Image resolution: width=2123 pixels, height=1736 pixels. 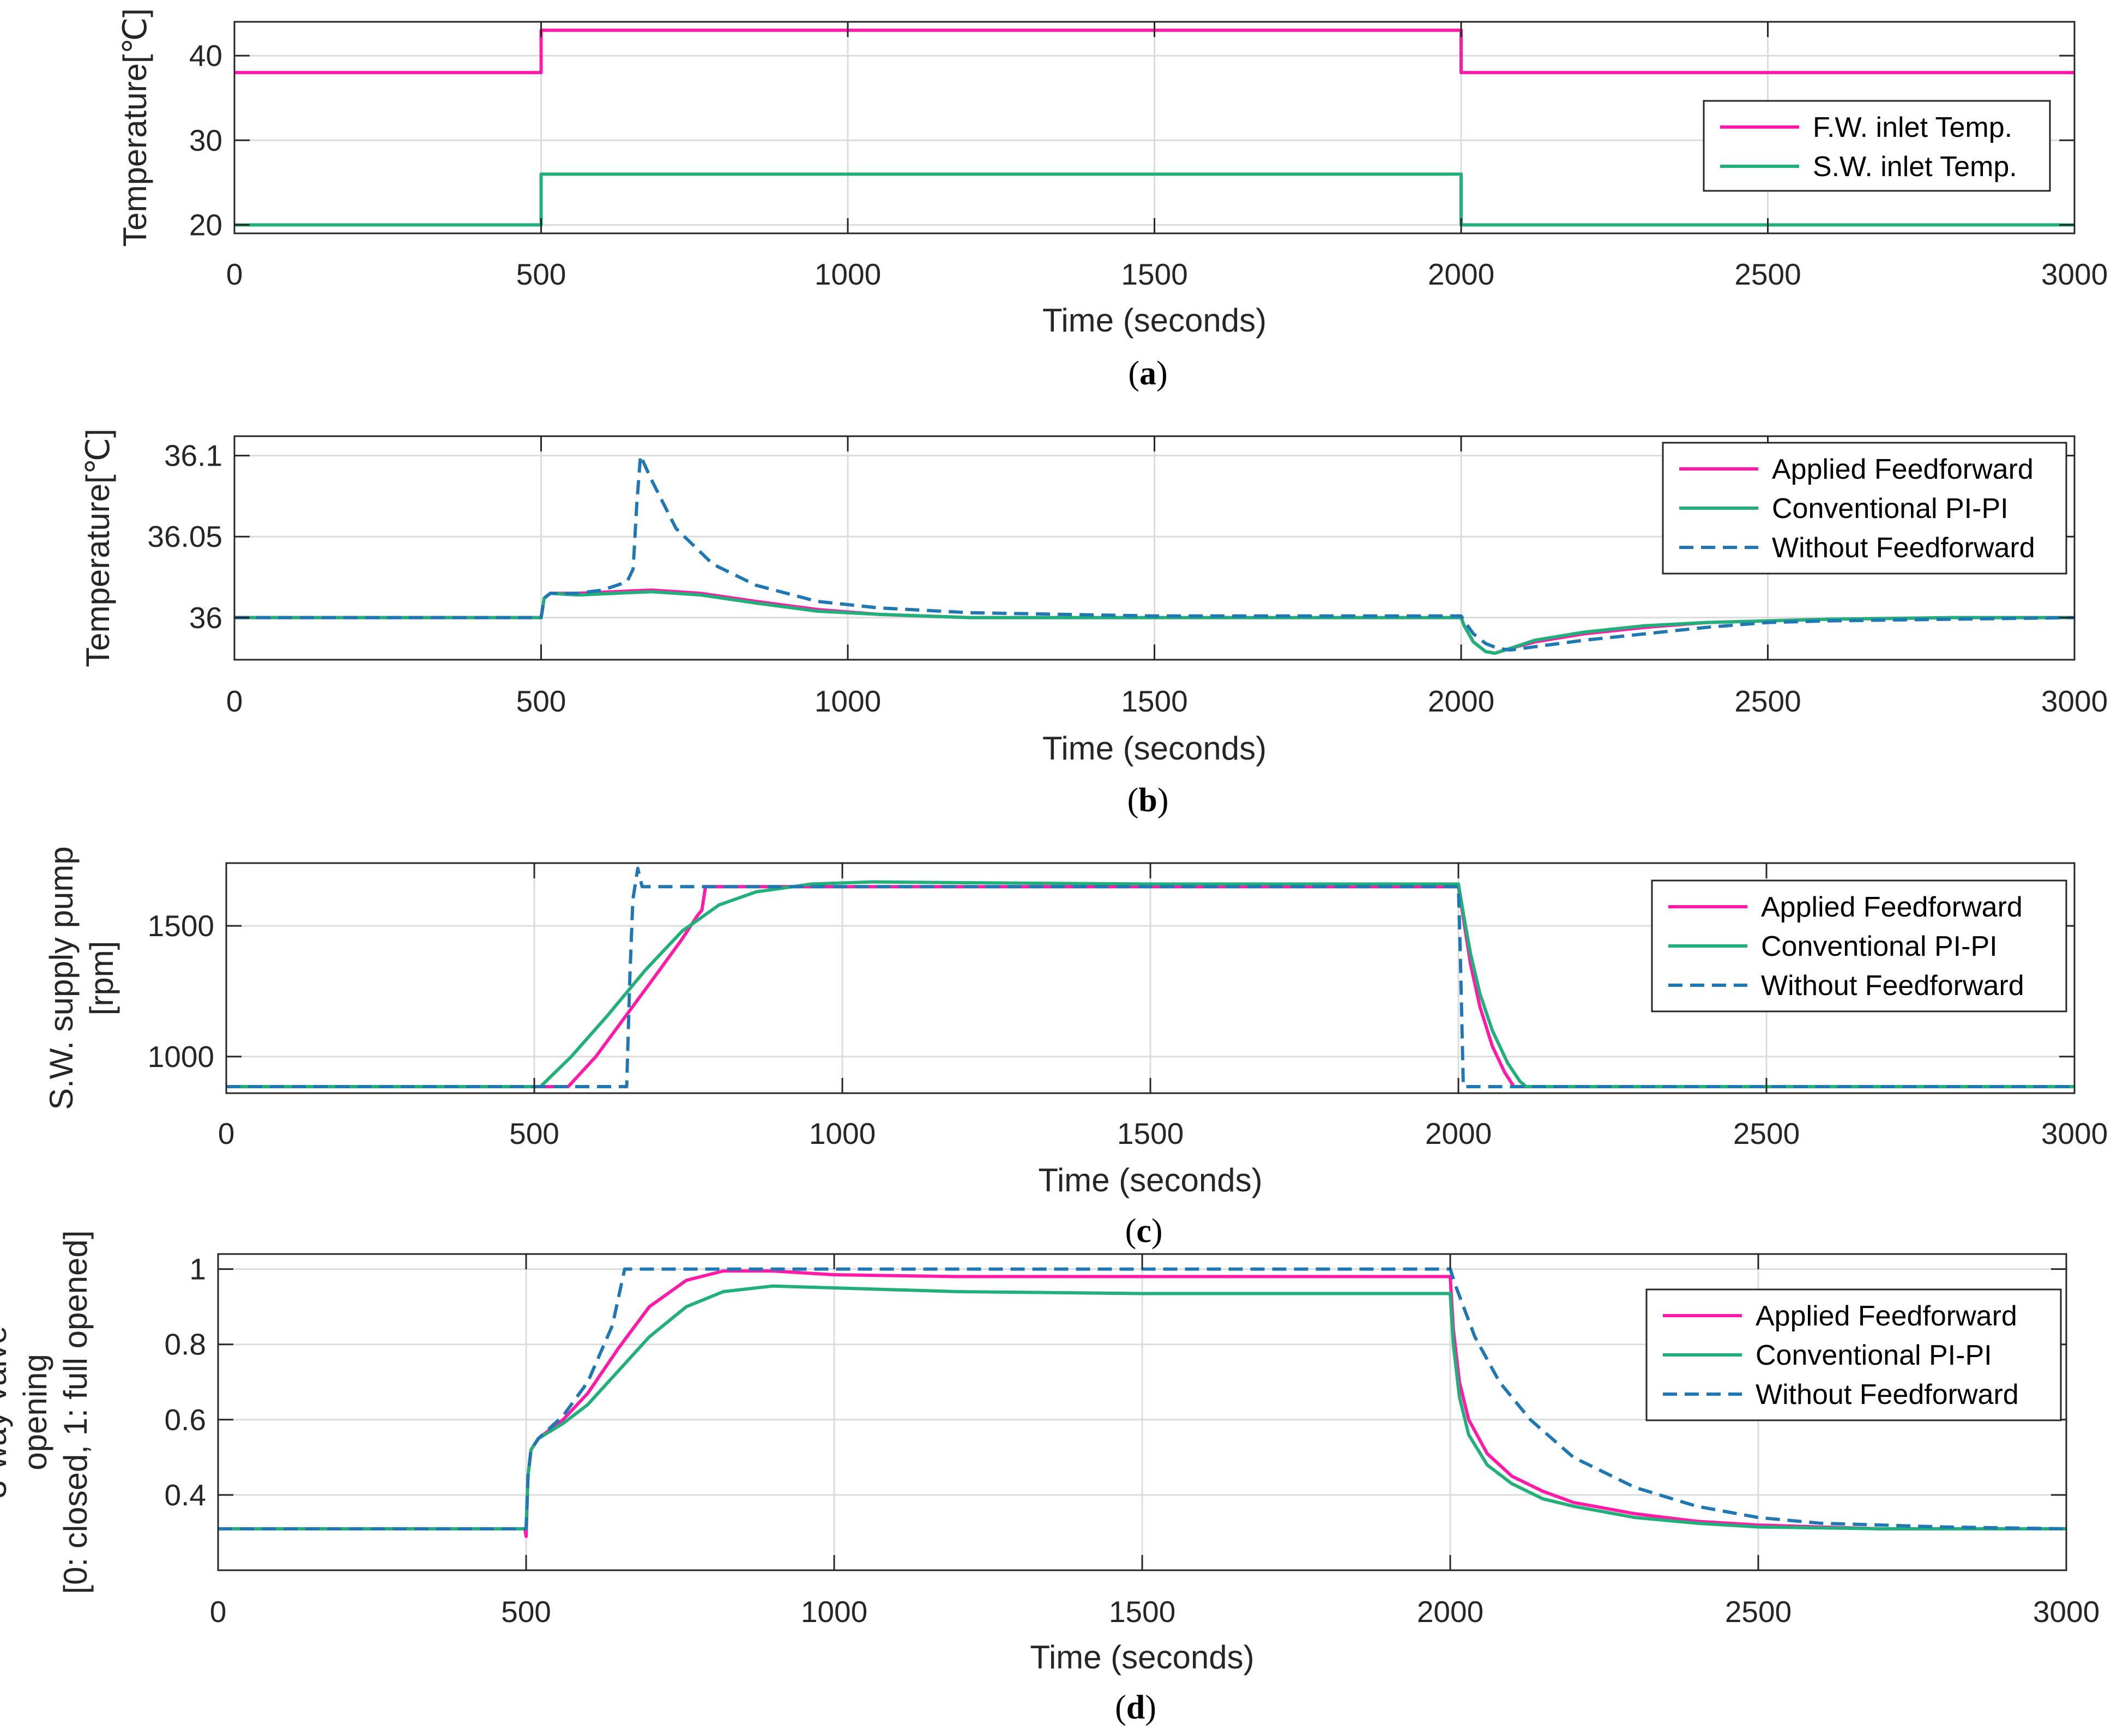 What do you see at coordinates (205, 618) in the screenshot?
I see `y-tick-label: 36` at bounding box center [205, 618].